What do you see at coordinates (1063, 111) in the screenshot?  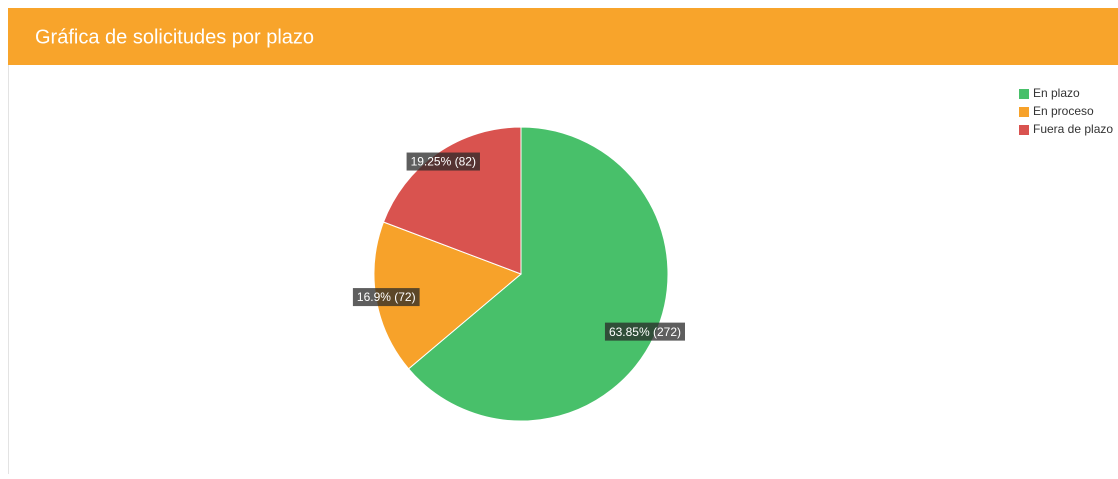 I see `legend-label: En proceso` at bounding box center [1063, 111].